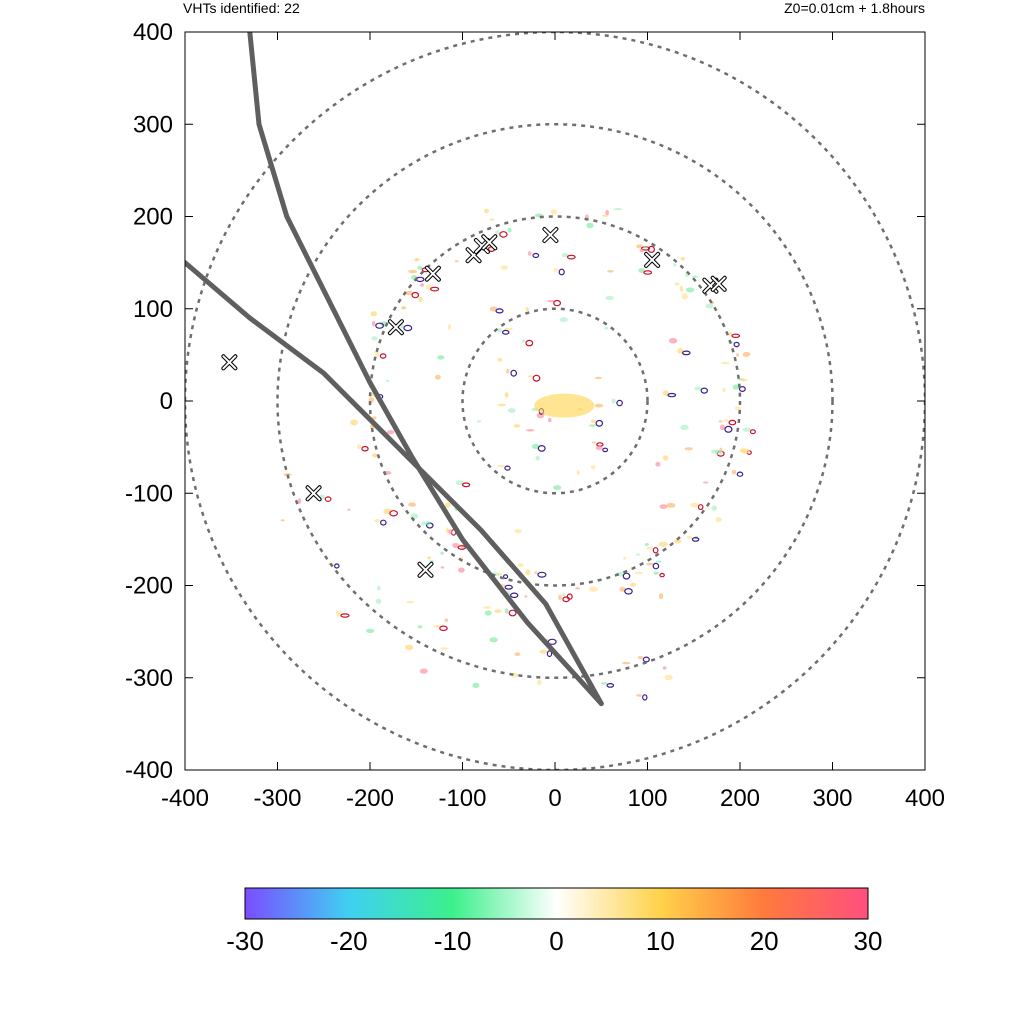 The image size is (1024, 1024). I want to click on x-tick-label: 200, so click(740, 798).